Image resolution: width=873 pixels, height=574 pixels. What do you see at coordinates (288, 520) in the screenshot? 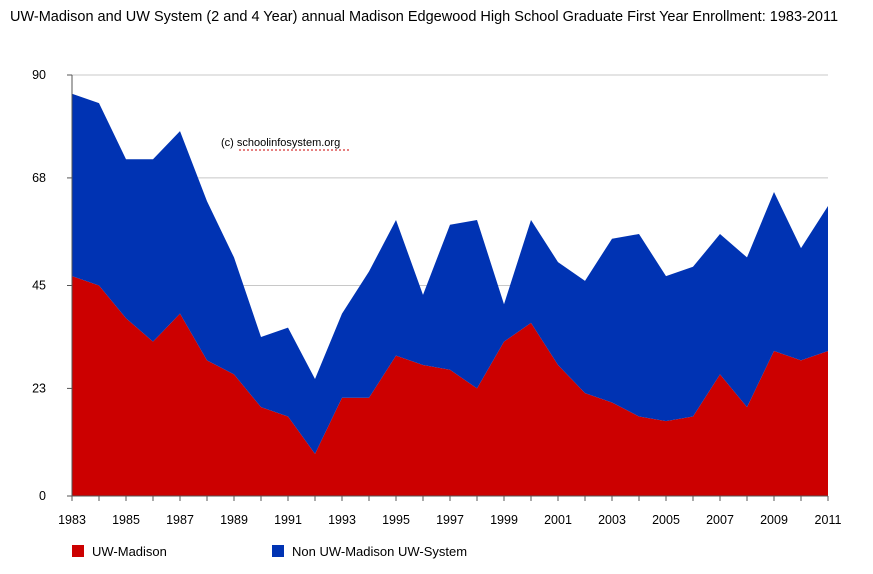
I see `x-tick-label: 1991` at bounding box center [288, 520].